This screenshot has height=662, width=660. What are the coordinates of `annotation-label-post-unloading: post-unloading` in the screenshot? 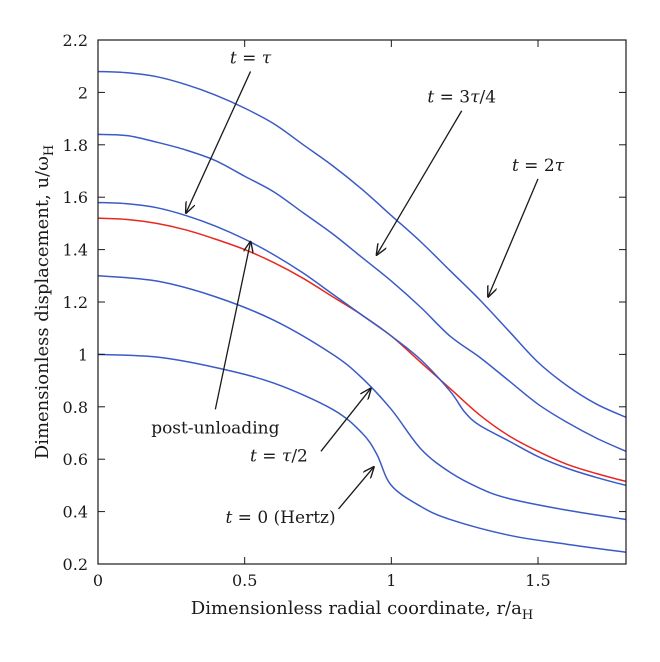 It's located at (215, 428).